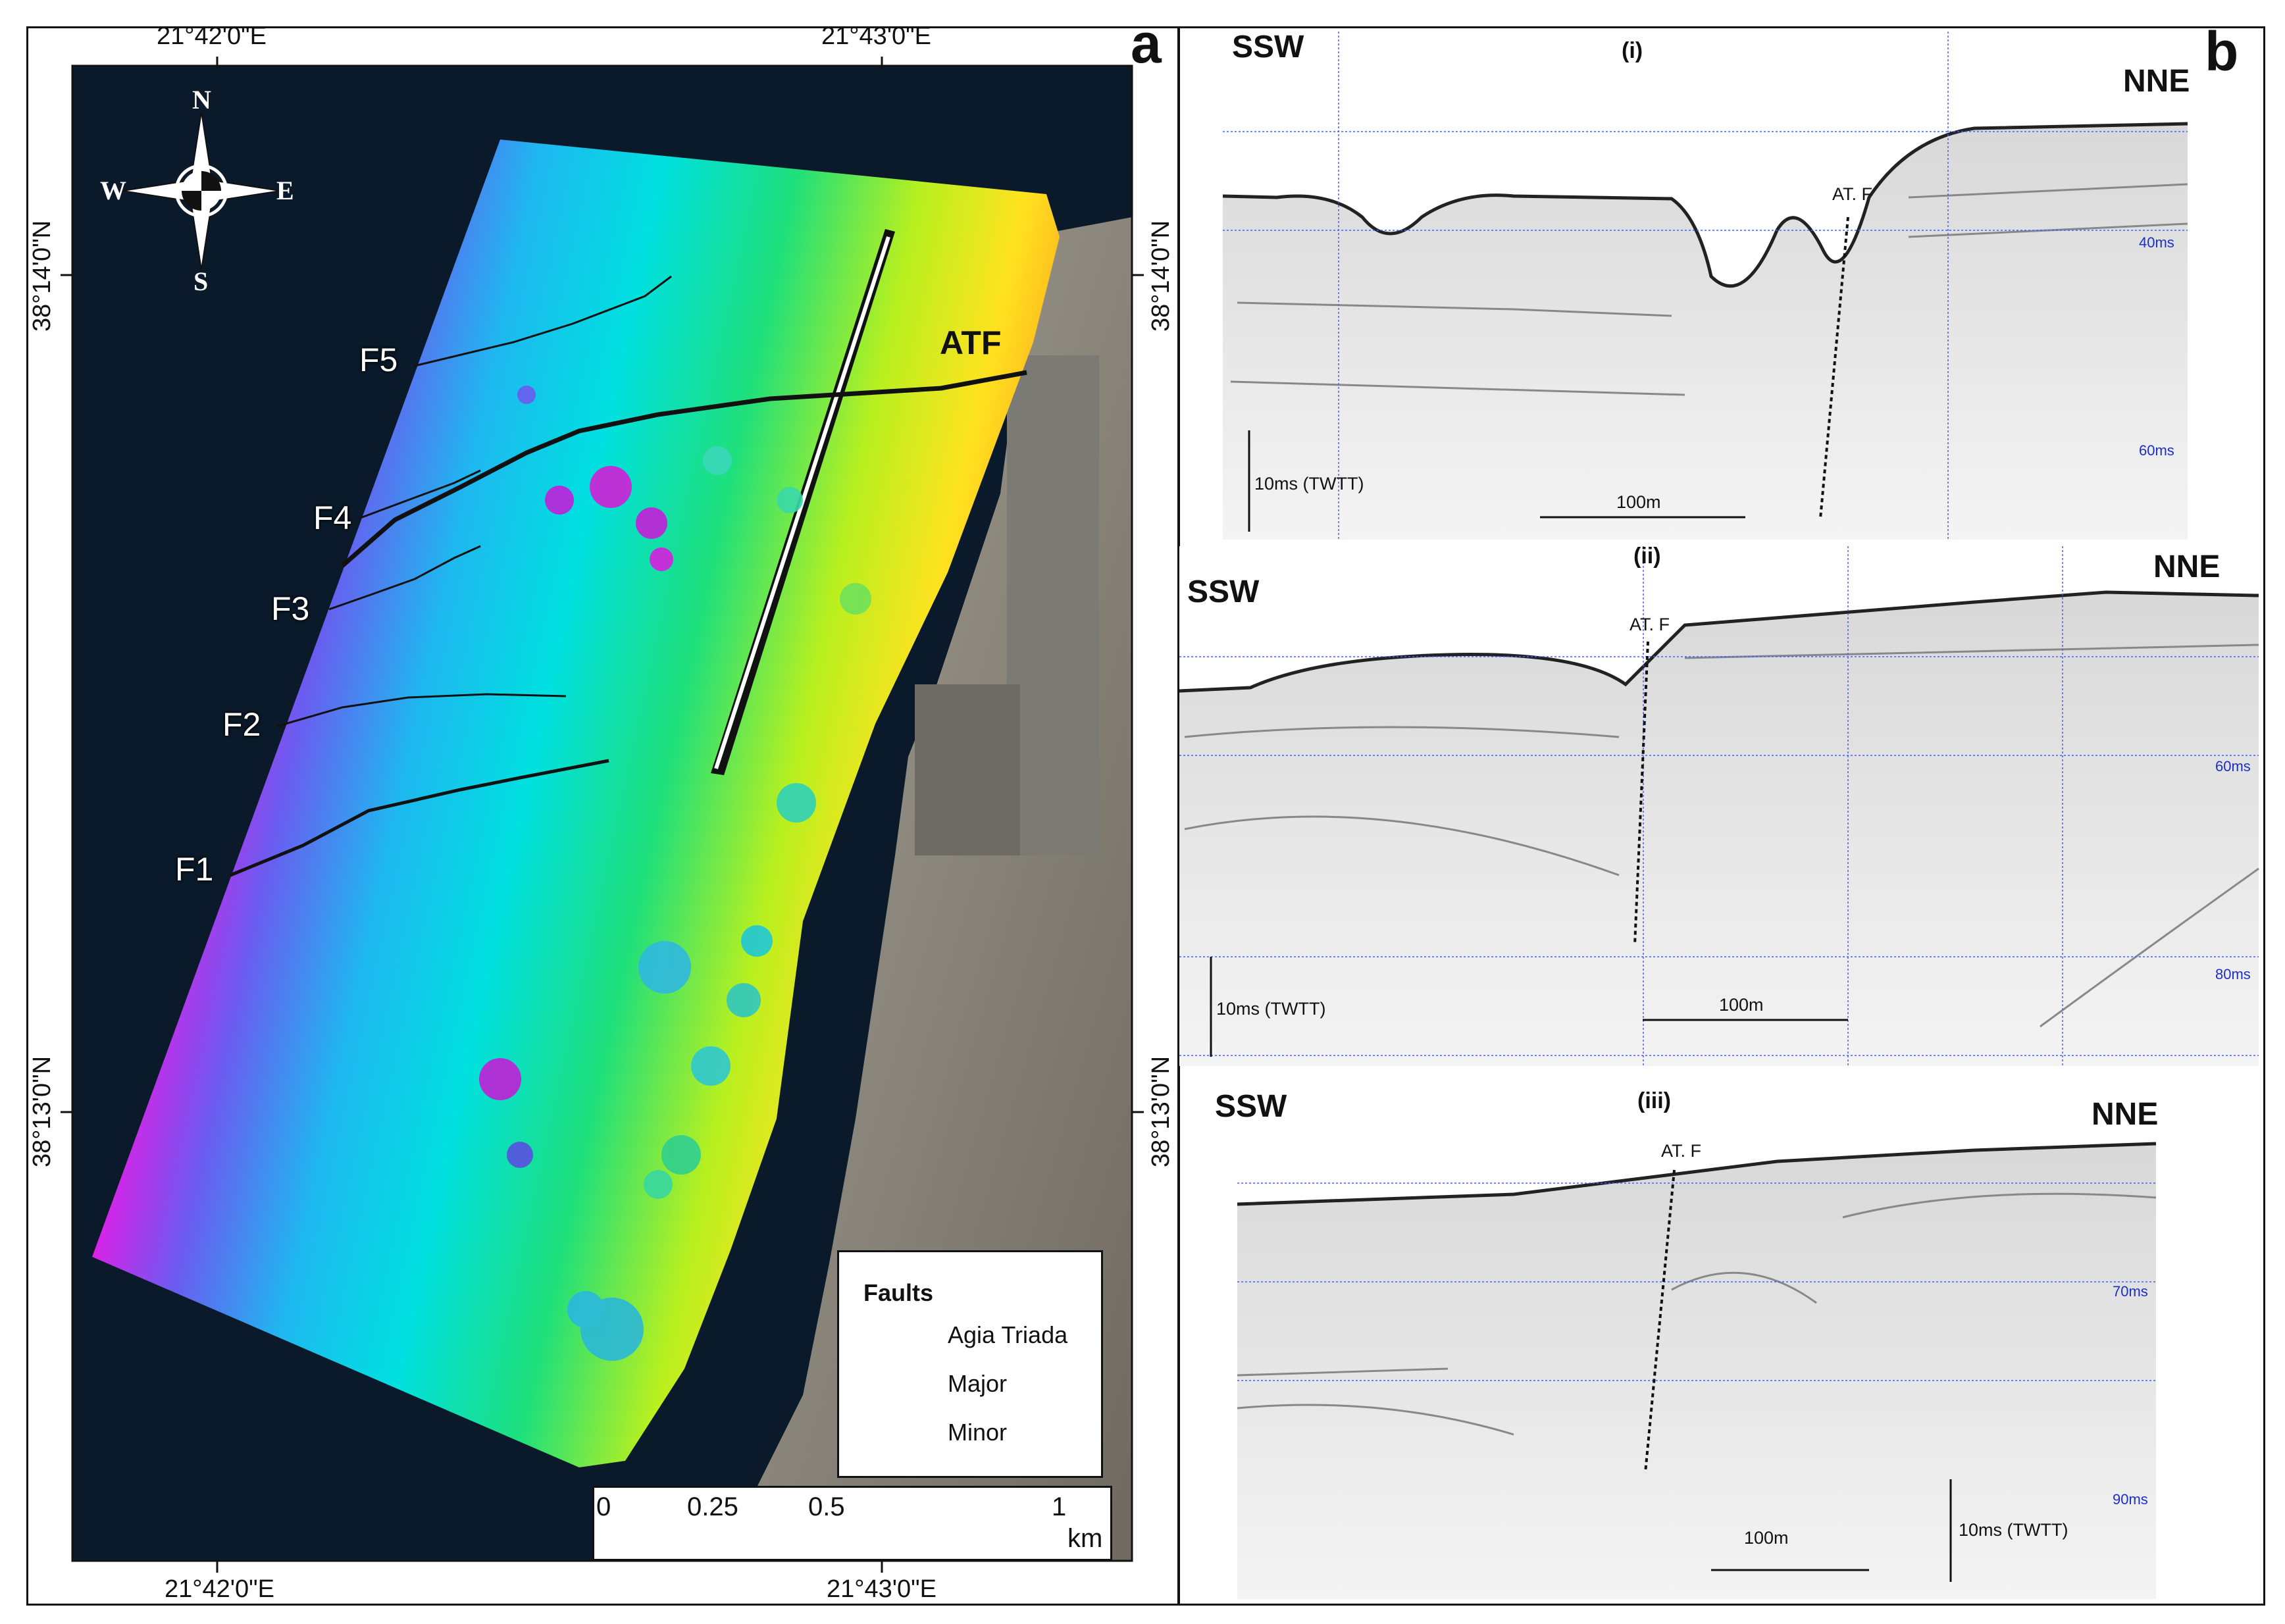 The height and width of the screenshot is (1624, 2285). I want to click on profile-iii-id: (iii), so click(1654, 1100).